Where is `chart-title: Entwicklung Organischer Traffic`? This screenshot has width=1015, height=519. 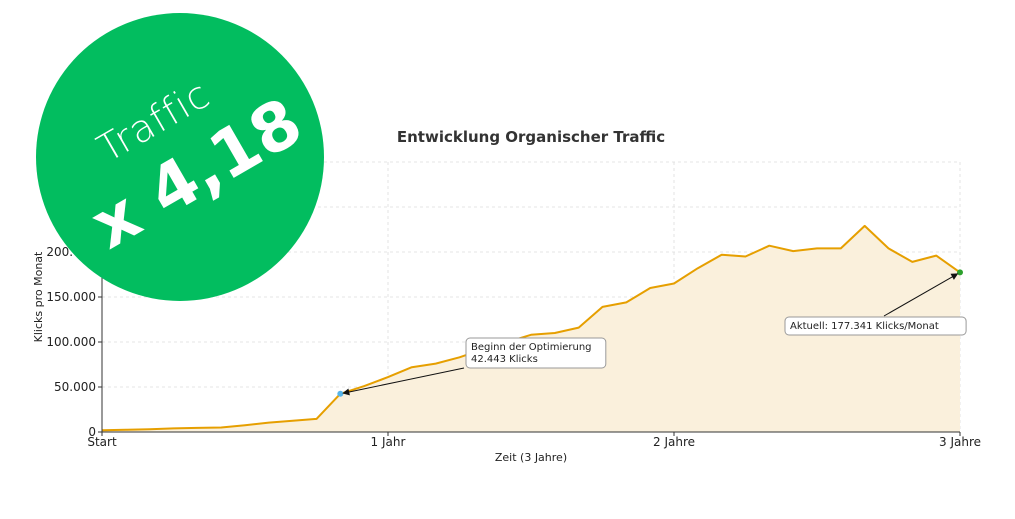
chart-title: Entwicklung Organischer Traffic is located at coordinates (531, 137).